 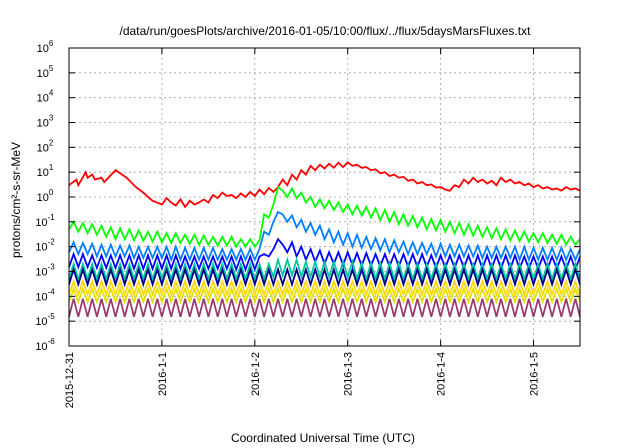 What do you see at coordinates (442, 374) in the screenshot?
I see `x-tick-label: 2016-1-4` at bounding box center [442, 374].